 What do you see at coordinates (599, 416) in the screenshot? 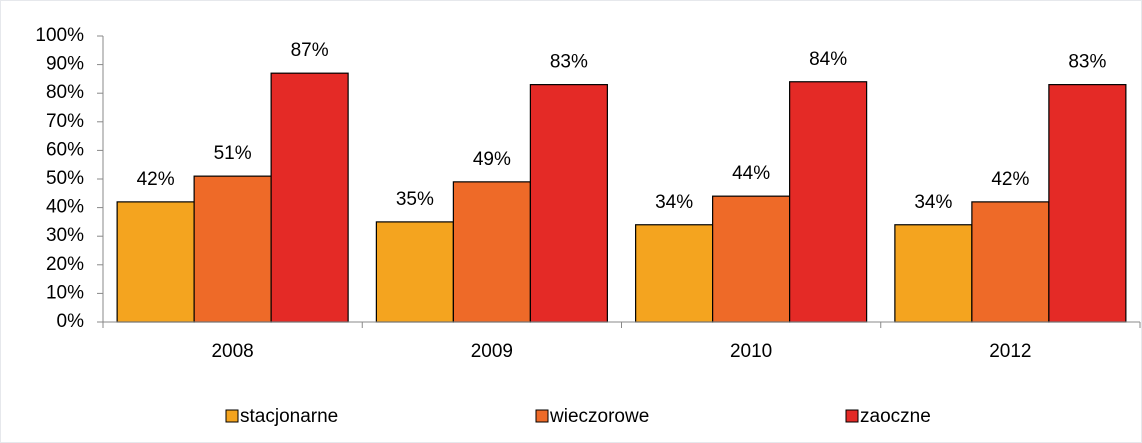
I see `legend-label: wieczorowe` at bounding box center [599, 416].